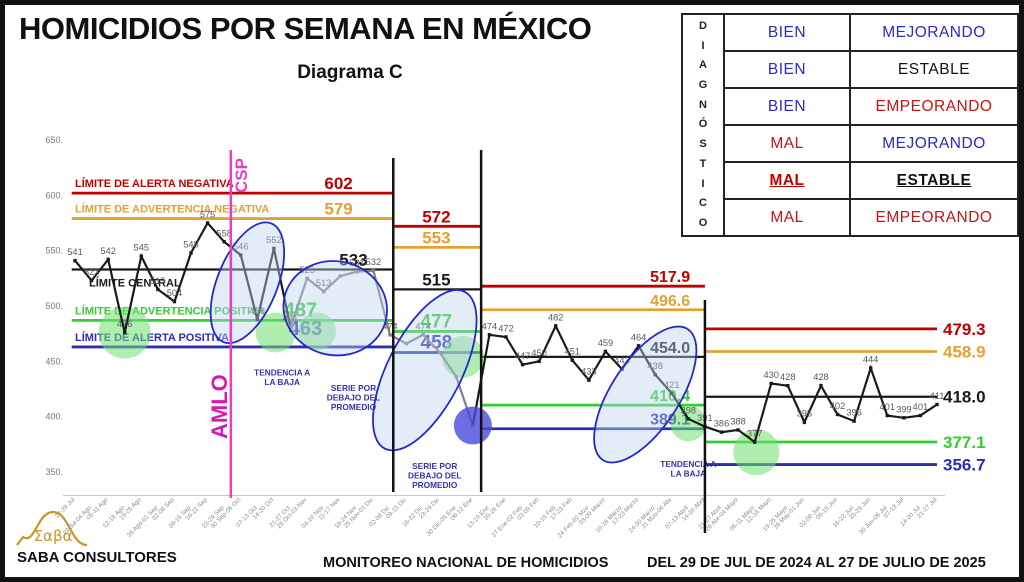 Image resolution: width=1024 pixels, height=582 pixels. What do you see at coordinates (436, 279) in the screenshot?
I see `limit-value-label: 515` at bounding box center [436, 279].